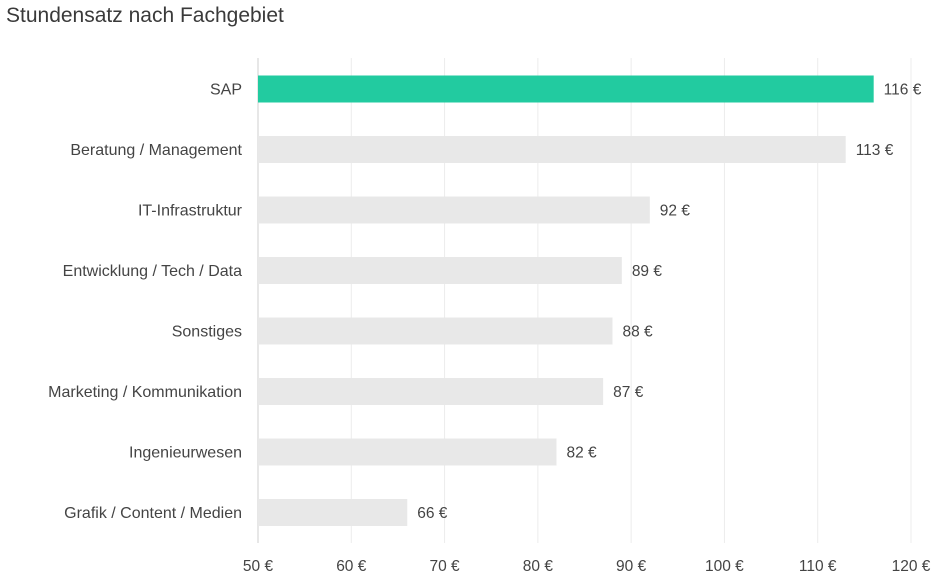  I want to click on value-label: 116 €, so click(903, 90).